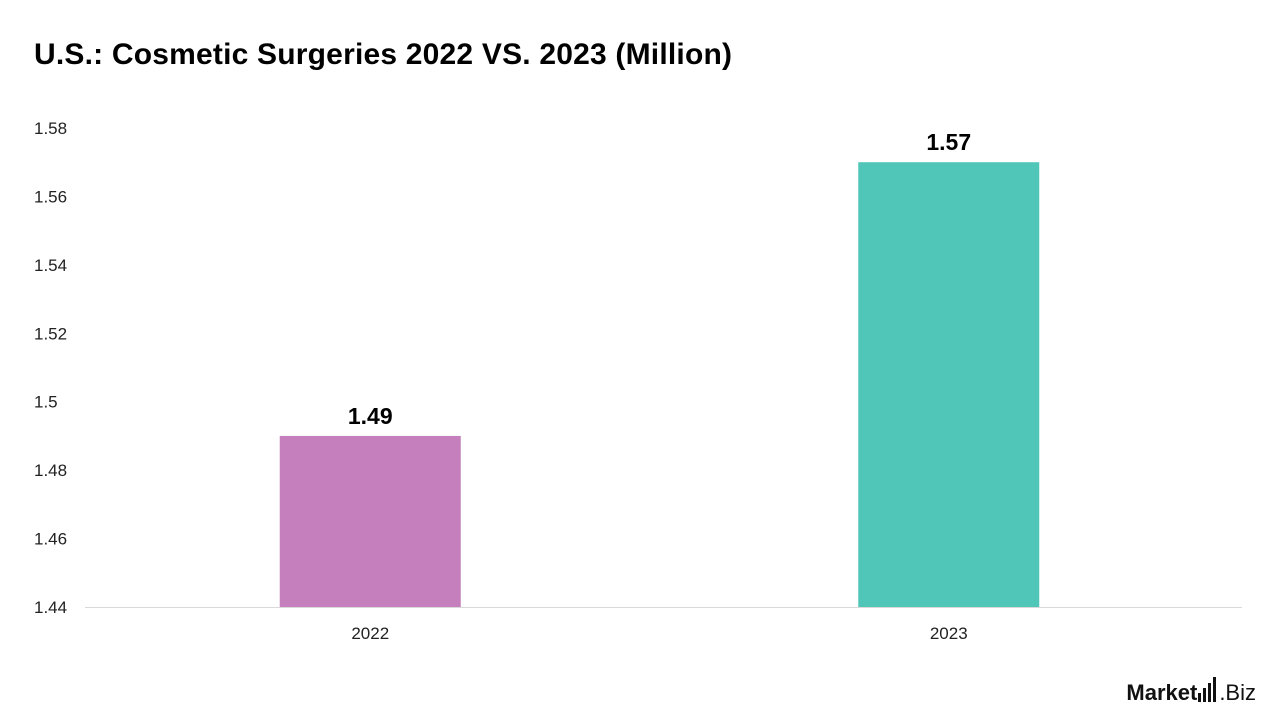  What do you see at coordinates (1208, 689) in the screenshot?
I see `signal-bars-icon` at bounding box center [1208, 689].